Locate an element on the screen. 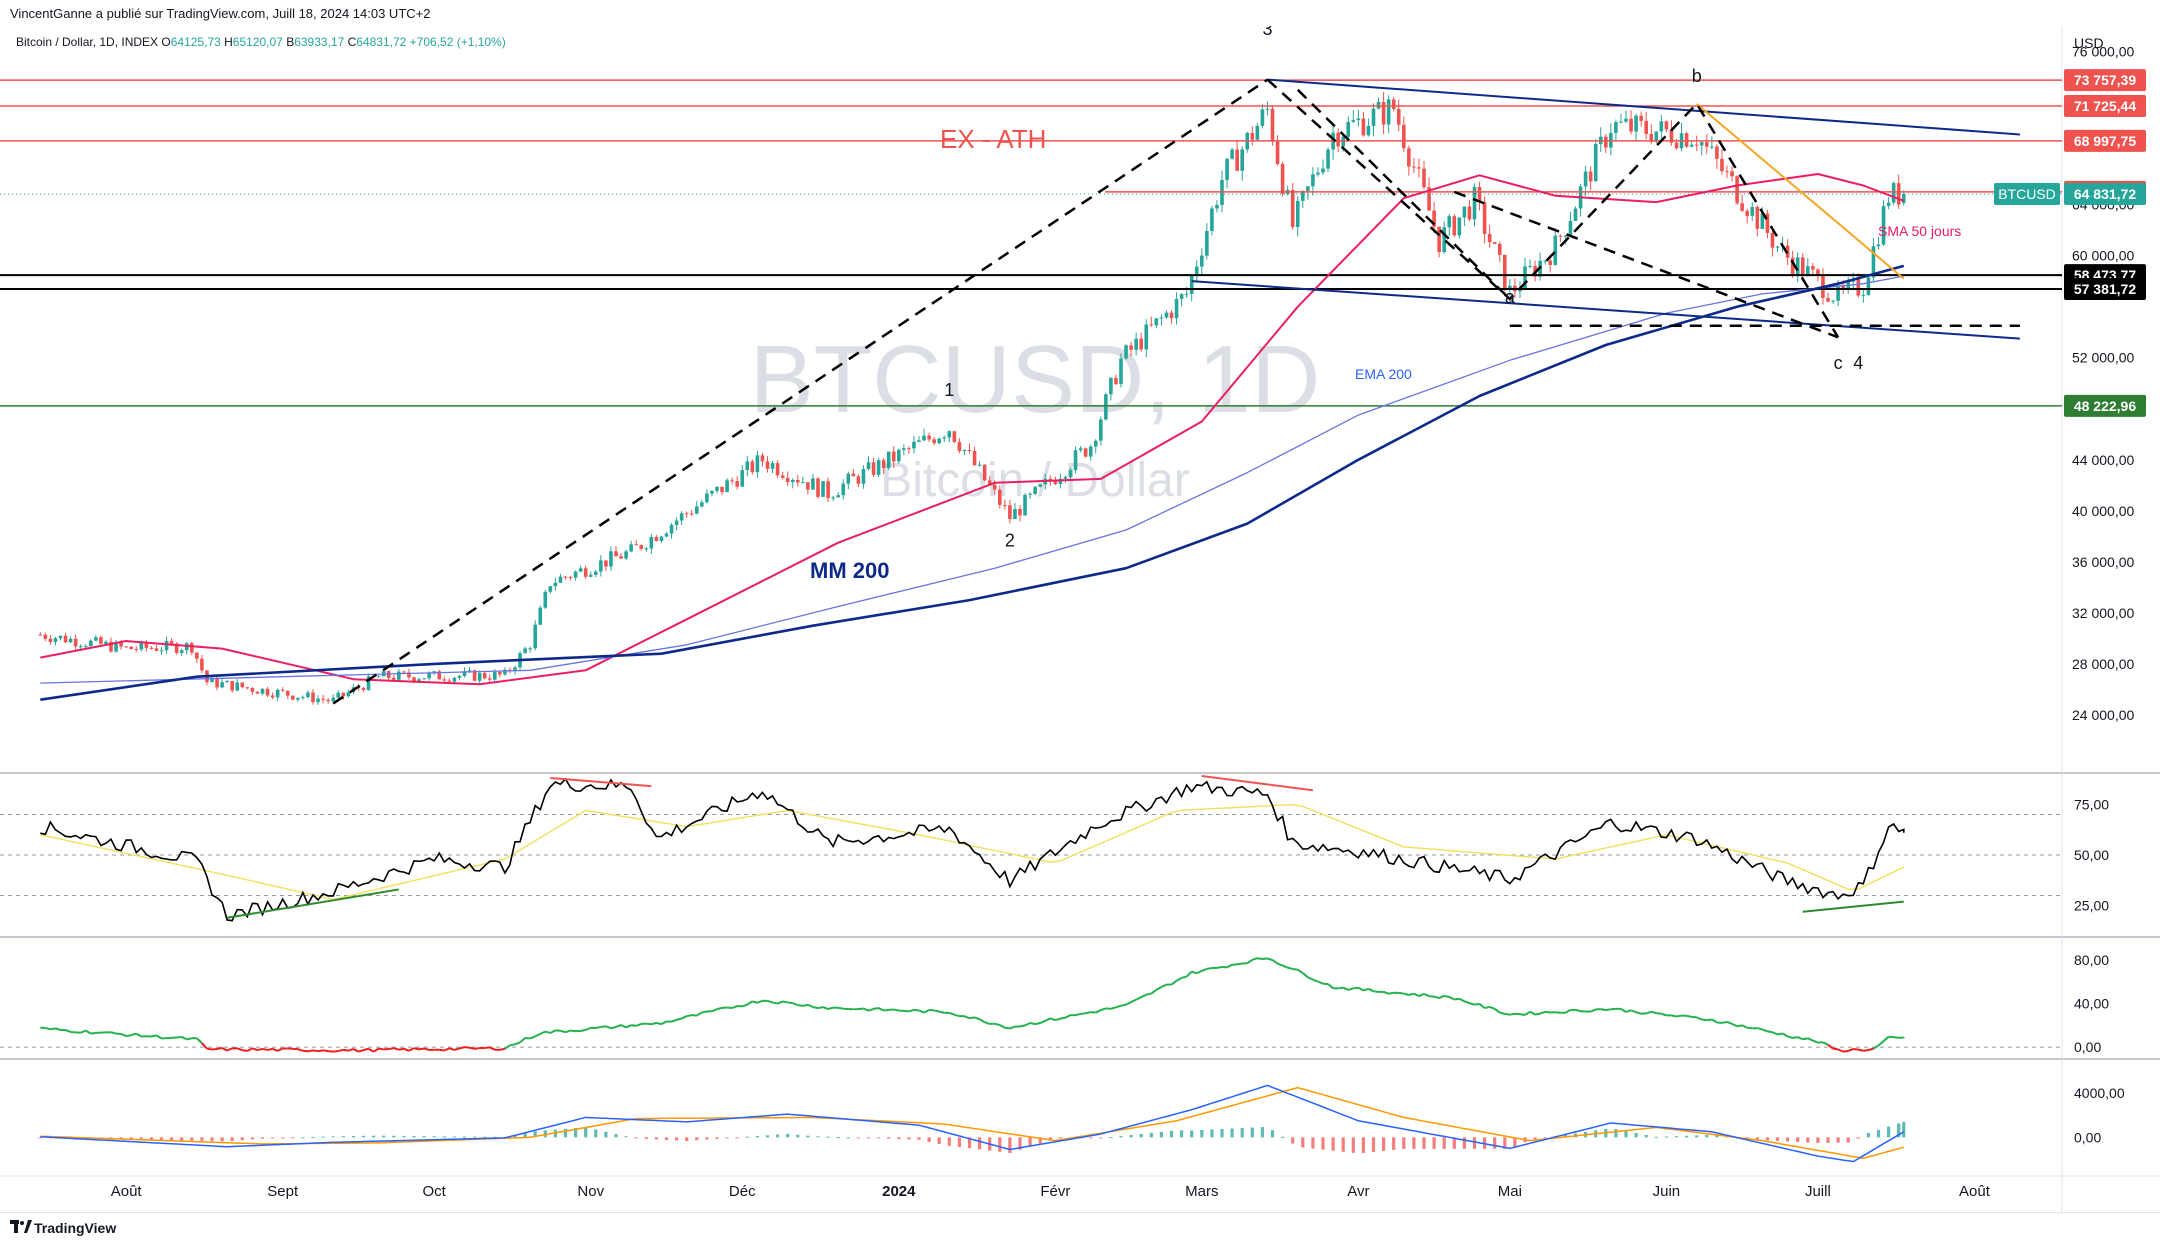 The height and width of the screenshot is (1243, 2160). wave-label: a is located at coordinates (1510, 297).